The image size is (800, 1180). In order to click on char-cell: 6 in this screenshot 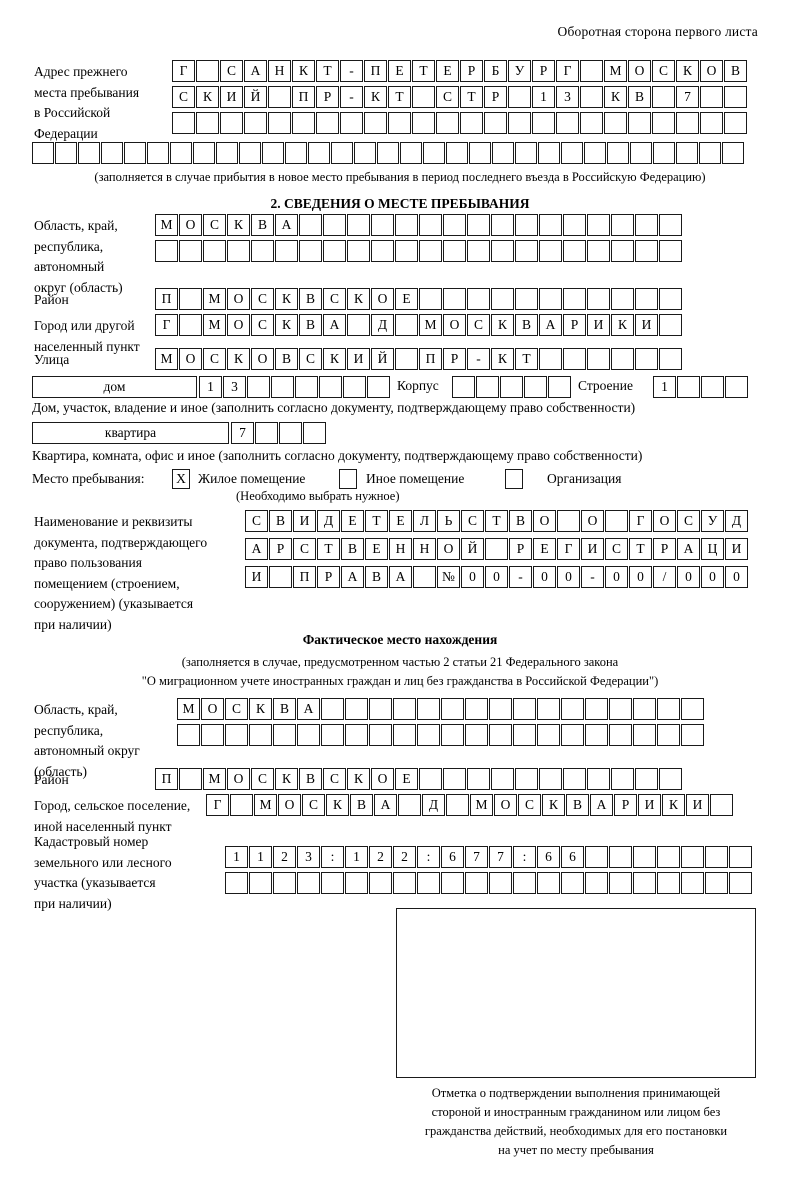, I will do `click(452, 857)`.